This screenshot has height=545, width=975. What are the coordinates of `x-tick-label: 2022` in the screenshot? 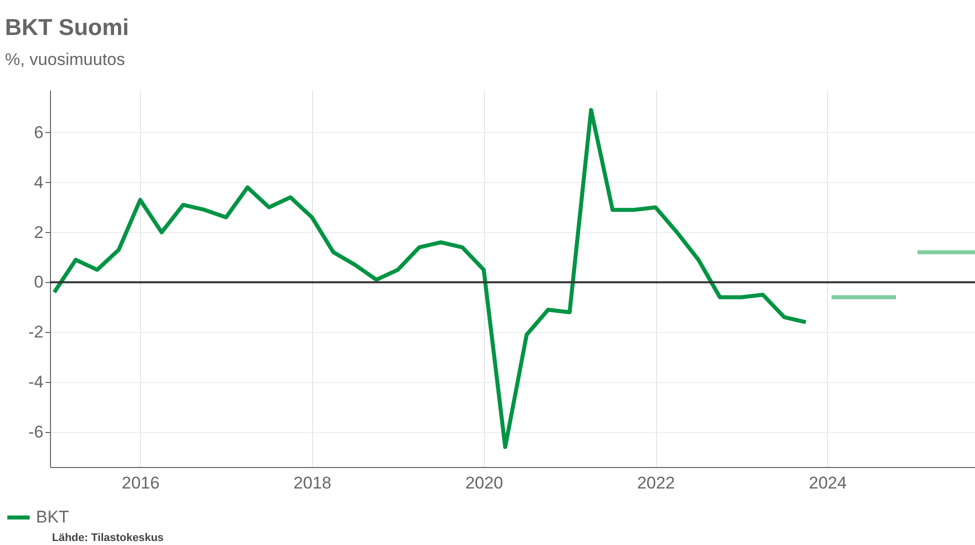 It's located at (656, 483).